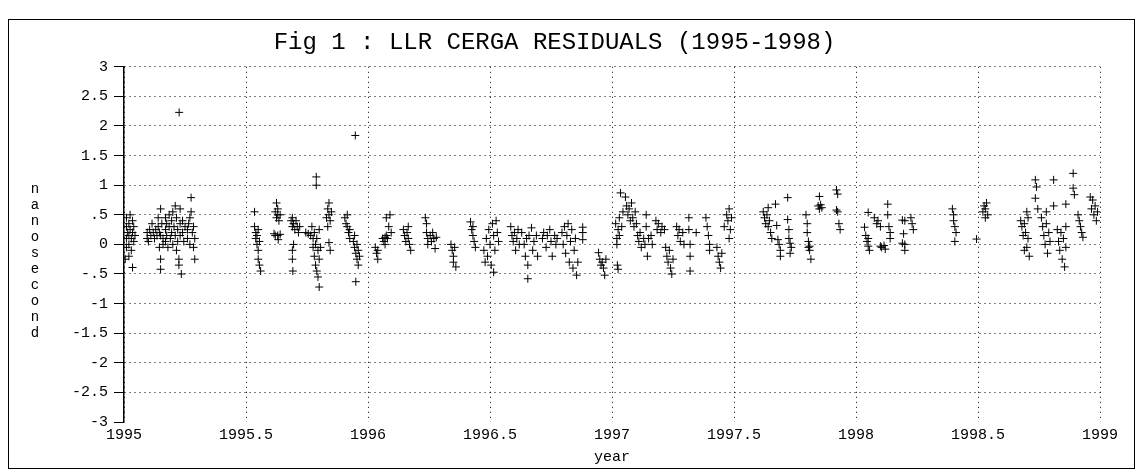  What do you see at coordinates (612, 457) in the screenshot?
I see `x-axis-title: year` at bounding box center [612, 457].